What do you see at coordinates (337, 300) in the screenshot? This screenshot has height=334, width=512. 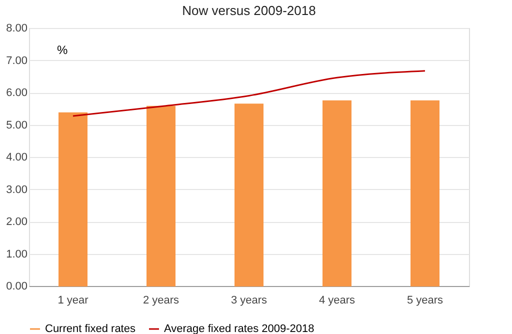 I see `x-tick-label: 4 years` at bounding box center [337, 300].